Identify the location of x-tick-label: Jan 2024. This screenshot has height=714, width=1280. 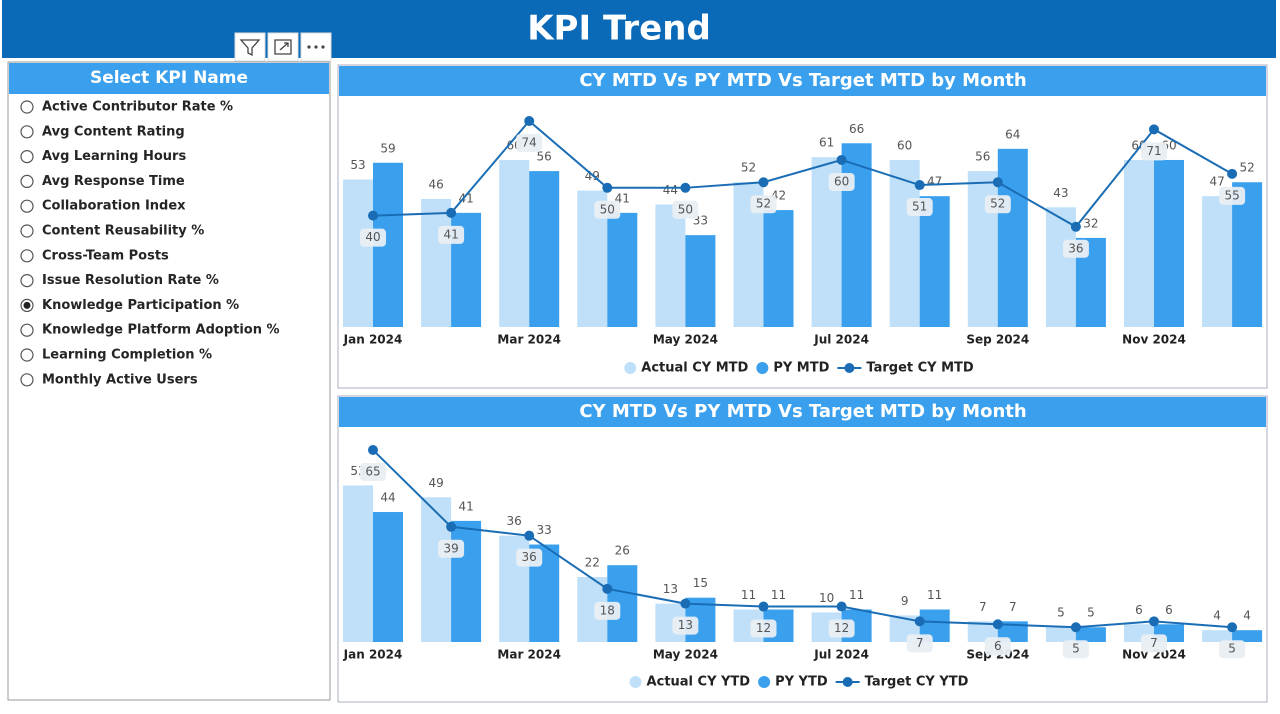
(373, 340).